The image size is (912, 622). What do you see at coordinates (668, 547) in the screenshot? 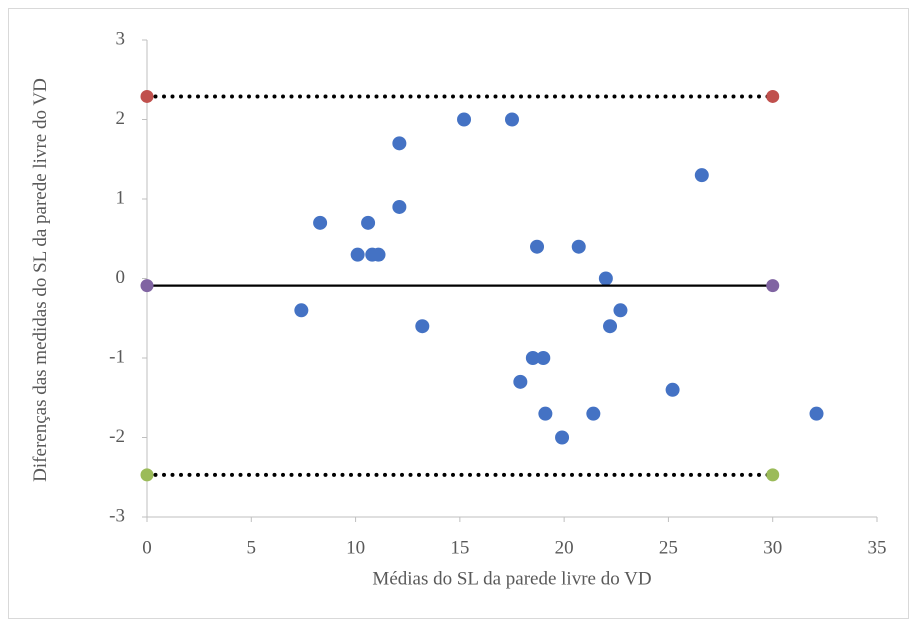
I see `x-tick-label: 25` at bounding box center [668, 547].